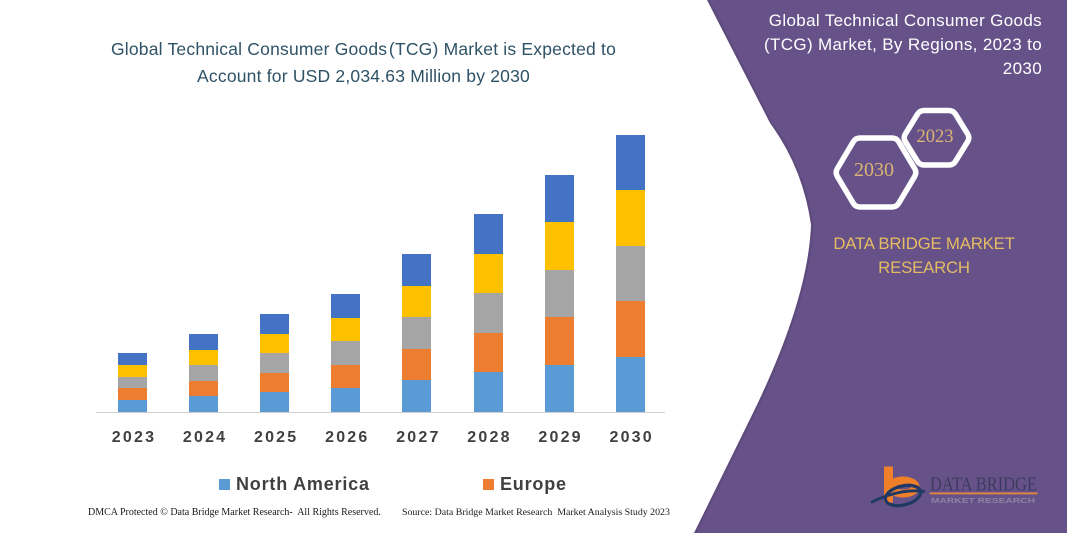  What do you see at coordinates (983, 501) in the screenshot?
I see `svg-text: MARKET RESEARCH` at bounding box center [983, 501].